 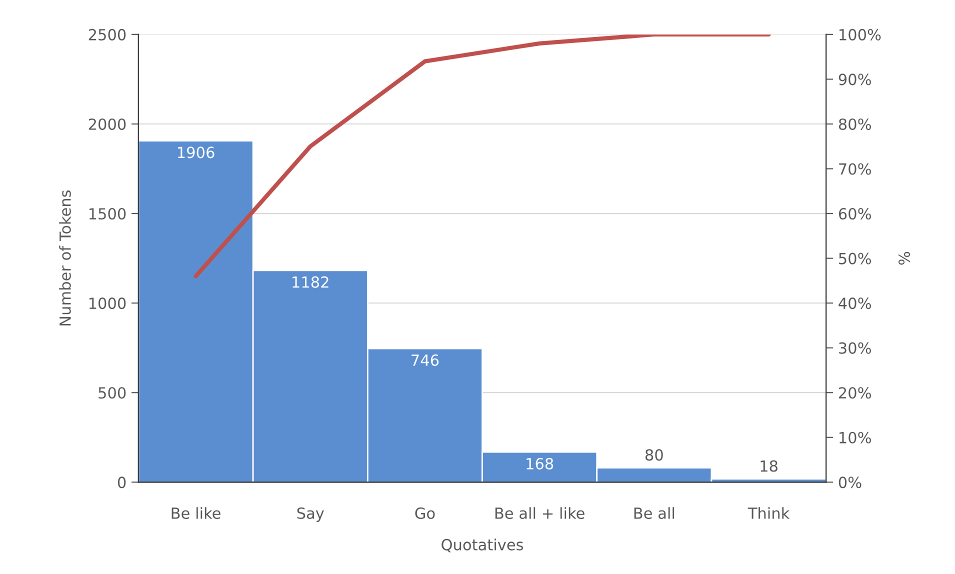 I want to click on y-tick-label: 2000, so click(x=107, y=124).